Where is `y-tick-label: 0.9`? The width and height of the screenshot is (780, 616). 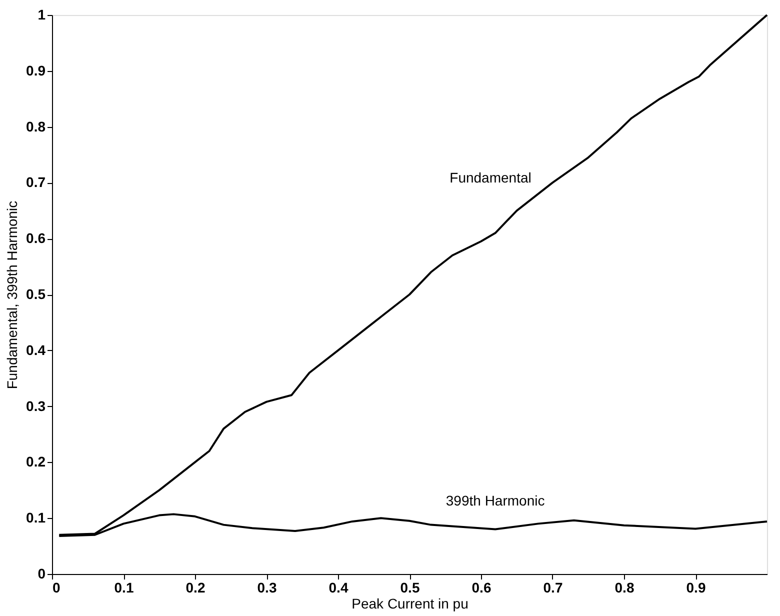
y-tick-label: 0.9 is located at coordinates (36, 70).